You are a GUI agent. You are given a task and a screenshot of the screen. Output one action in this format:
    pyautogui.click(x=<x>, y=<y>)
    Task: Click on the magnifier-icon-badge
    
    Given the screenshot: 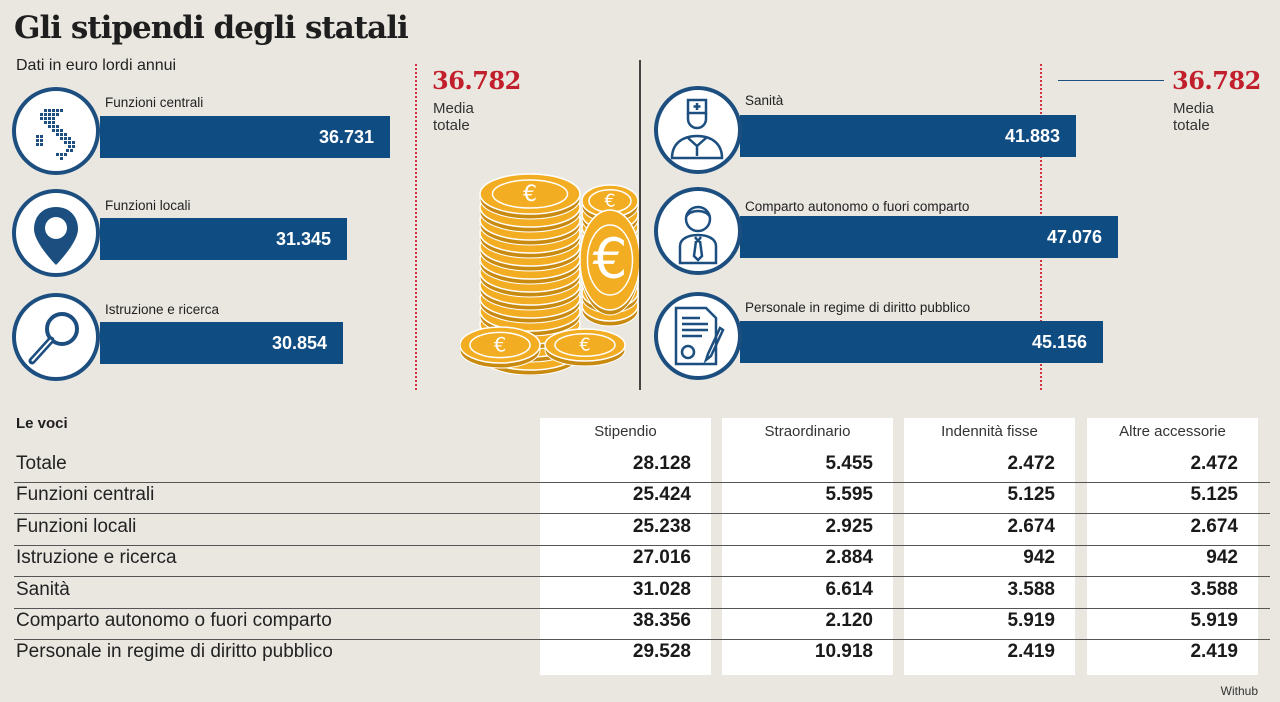 What is the action you would take?
    pyautogui.click(x=56, y=337)
    